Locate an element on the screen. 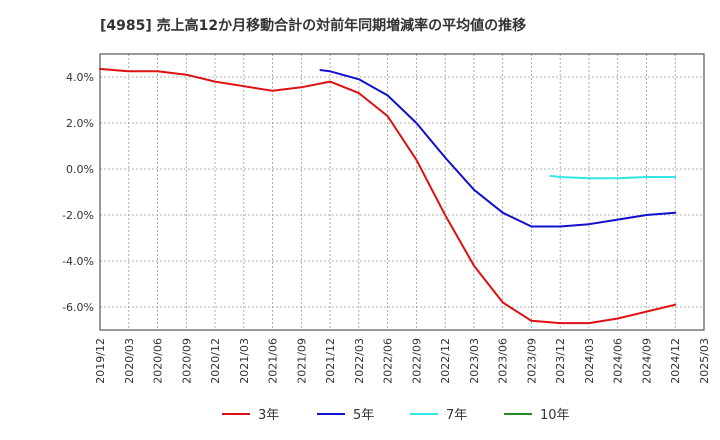 This screenshot has width=720, height=440. y-tick-label: 4.0% is located at coordinates (80, 77).